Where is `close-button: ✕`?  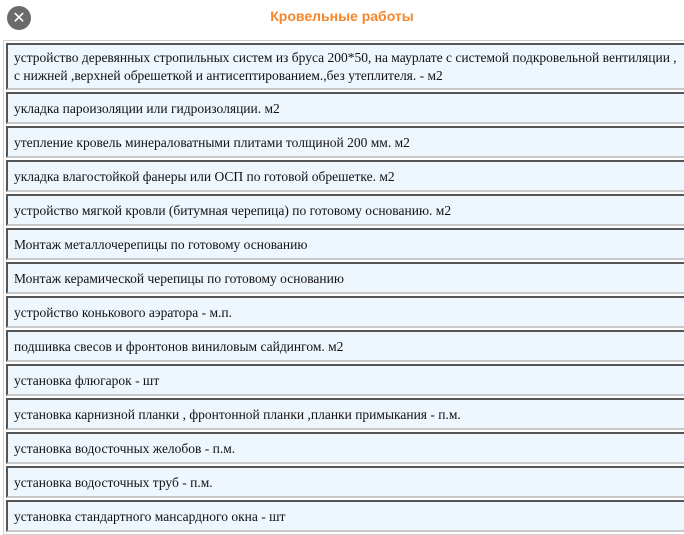 close-button: ✕ is located at coordinates (19, 18).